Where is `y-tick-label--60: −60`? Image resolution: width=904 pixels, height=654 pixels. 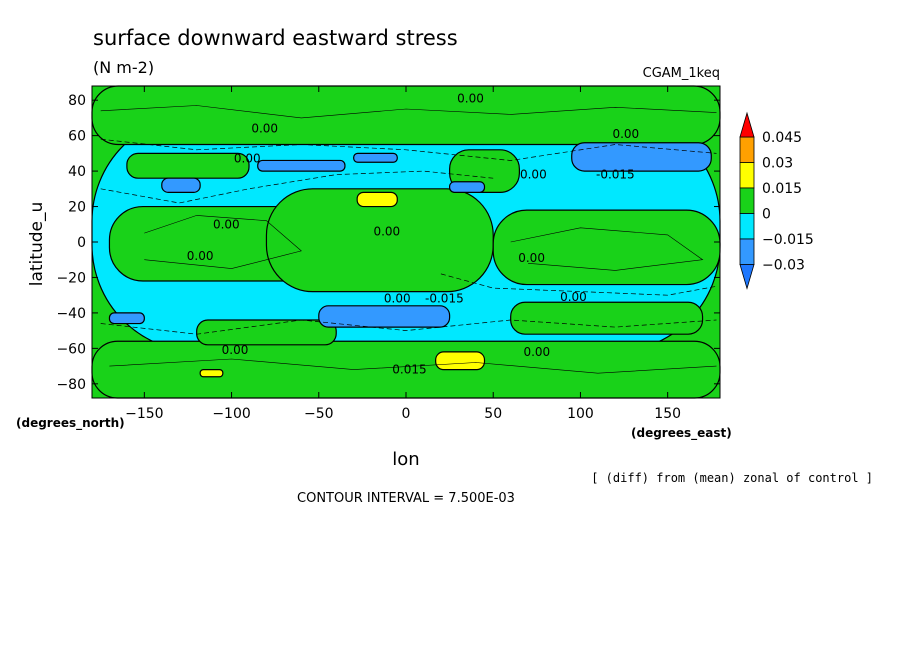 y-tick-label--60: −60 is located at coordinates (71, 349).